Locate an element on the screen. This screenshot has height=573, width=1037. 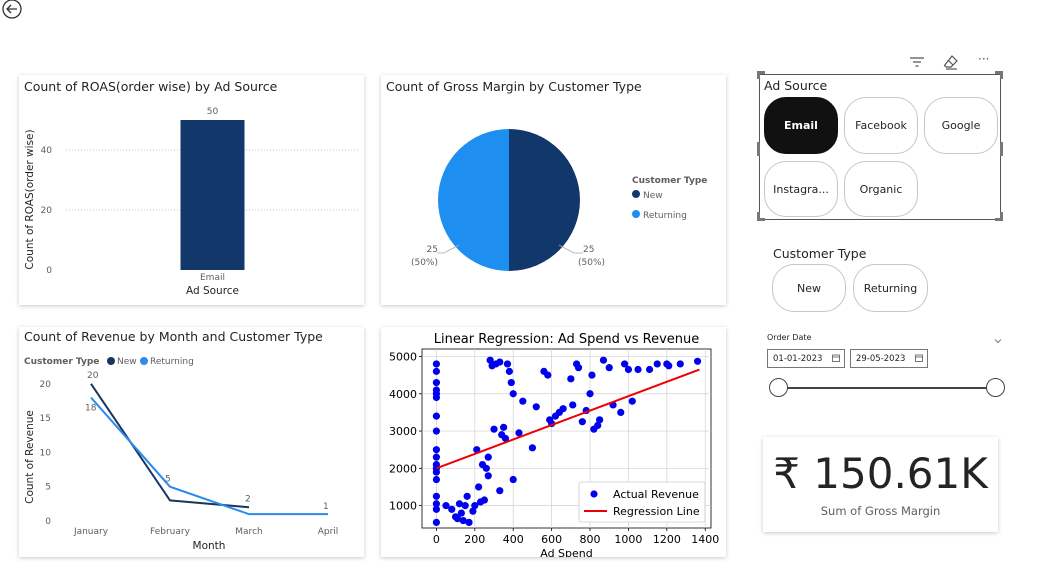
x-tick-label: 600 is located at coordinates (551, 539).